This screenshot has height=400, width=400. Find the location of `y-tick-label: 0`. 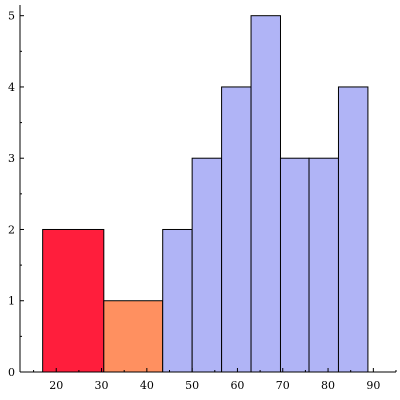

y-tick-label: 0 is located at coordinates (11, 372).